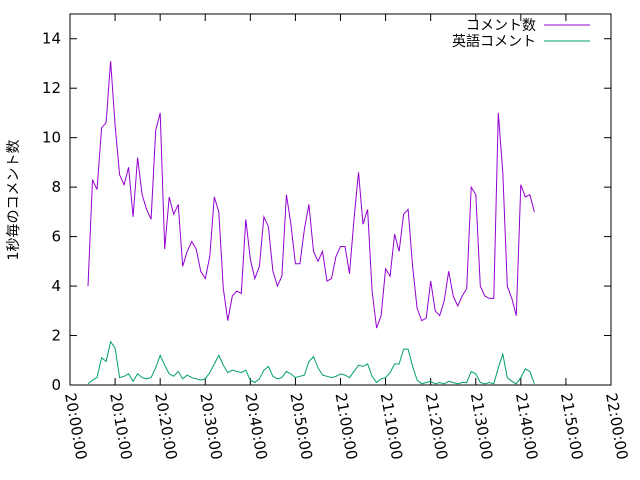 The height and width of the screenshot is (480, 640). What do you see at coordinates (311, 362) in the screenshot?
I see `series-line-english-comments` at bounding box center [311, 362].